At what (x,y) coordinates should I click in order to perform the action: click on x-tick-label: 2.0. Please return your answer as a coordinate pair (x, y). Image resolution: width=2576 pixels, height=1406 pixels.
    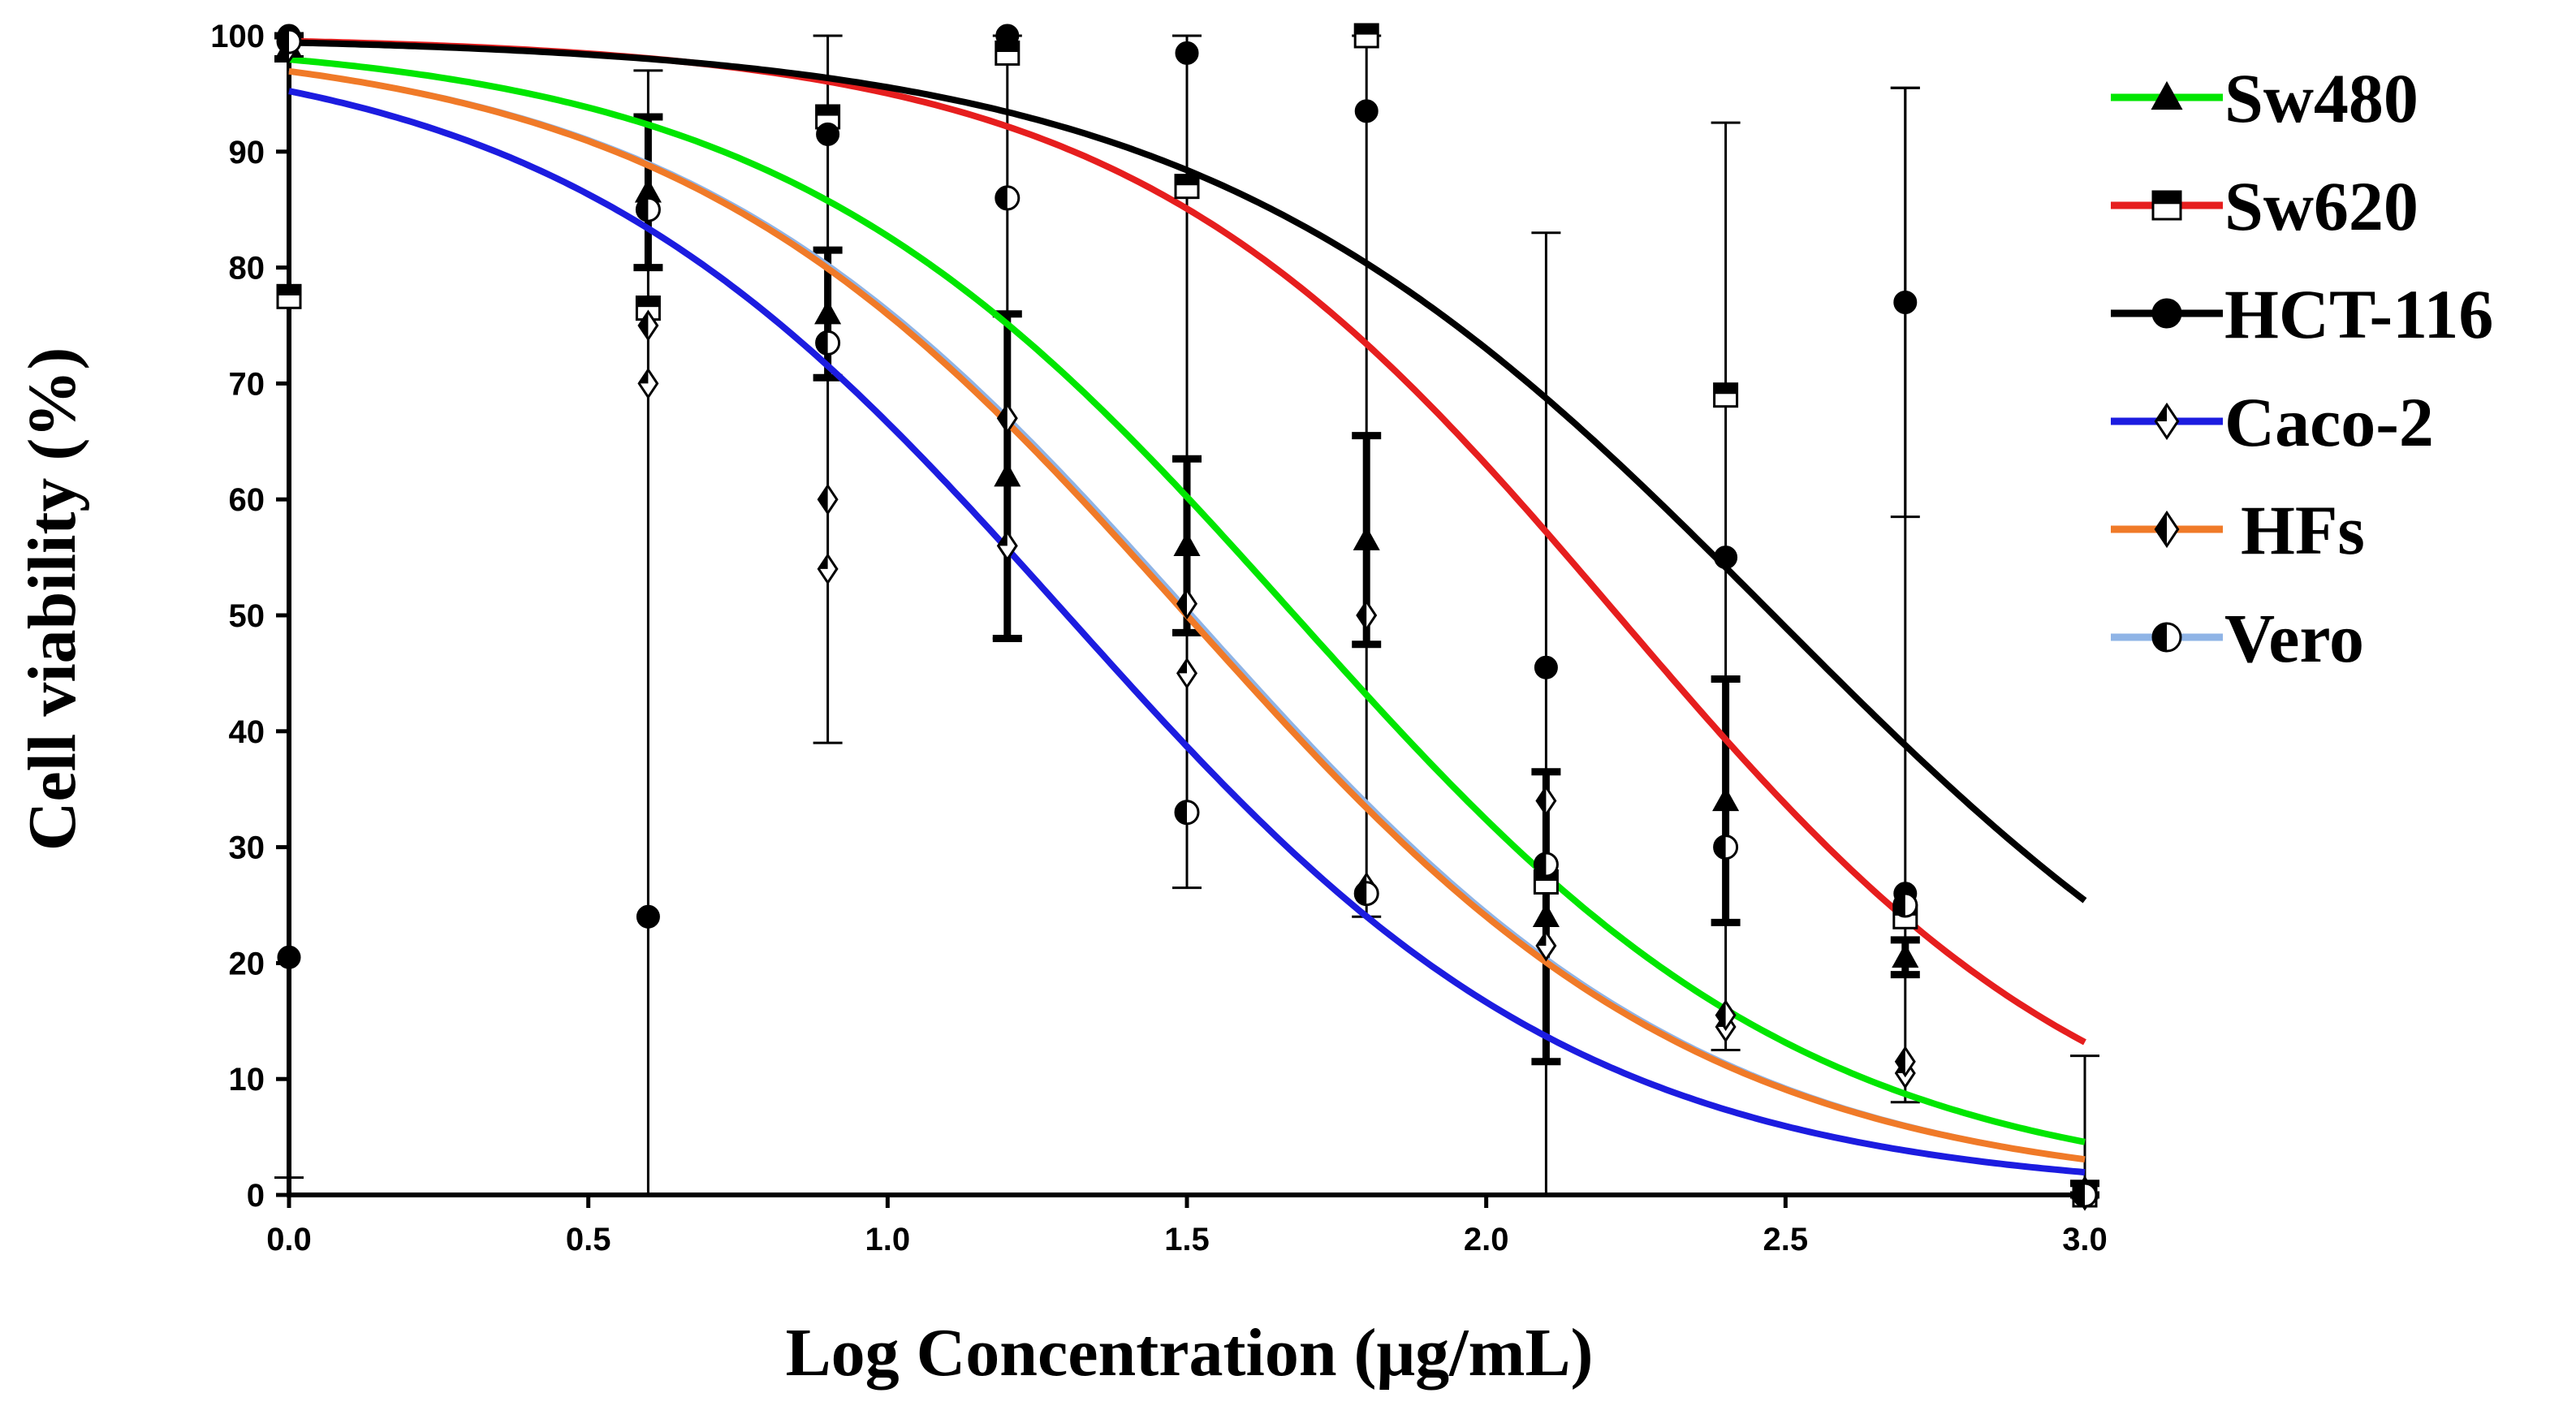
    Looking at the image, I should click on (1486, 1239).